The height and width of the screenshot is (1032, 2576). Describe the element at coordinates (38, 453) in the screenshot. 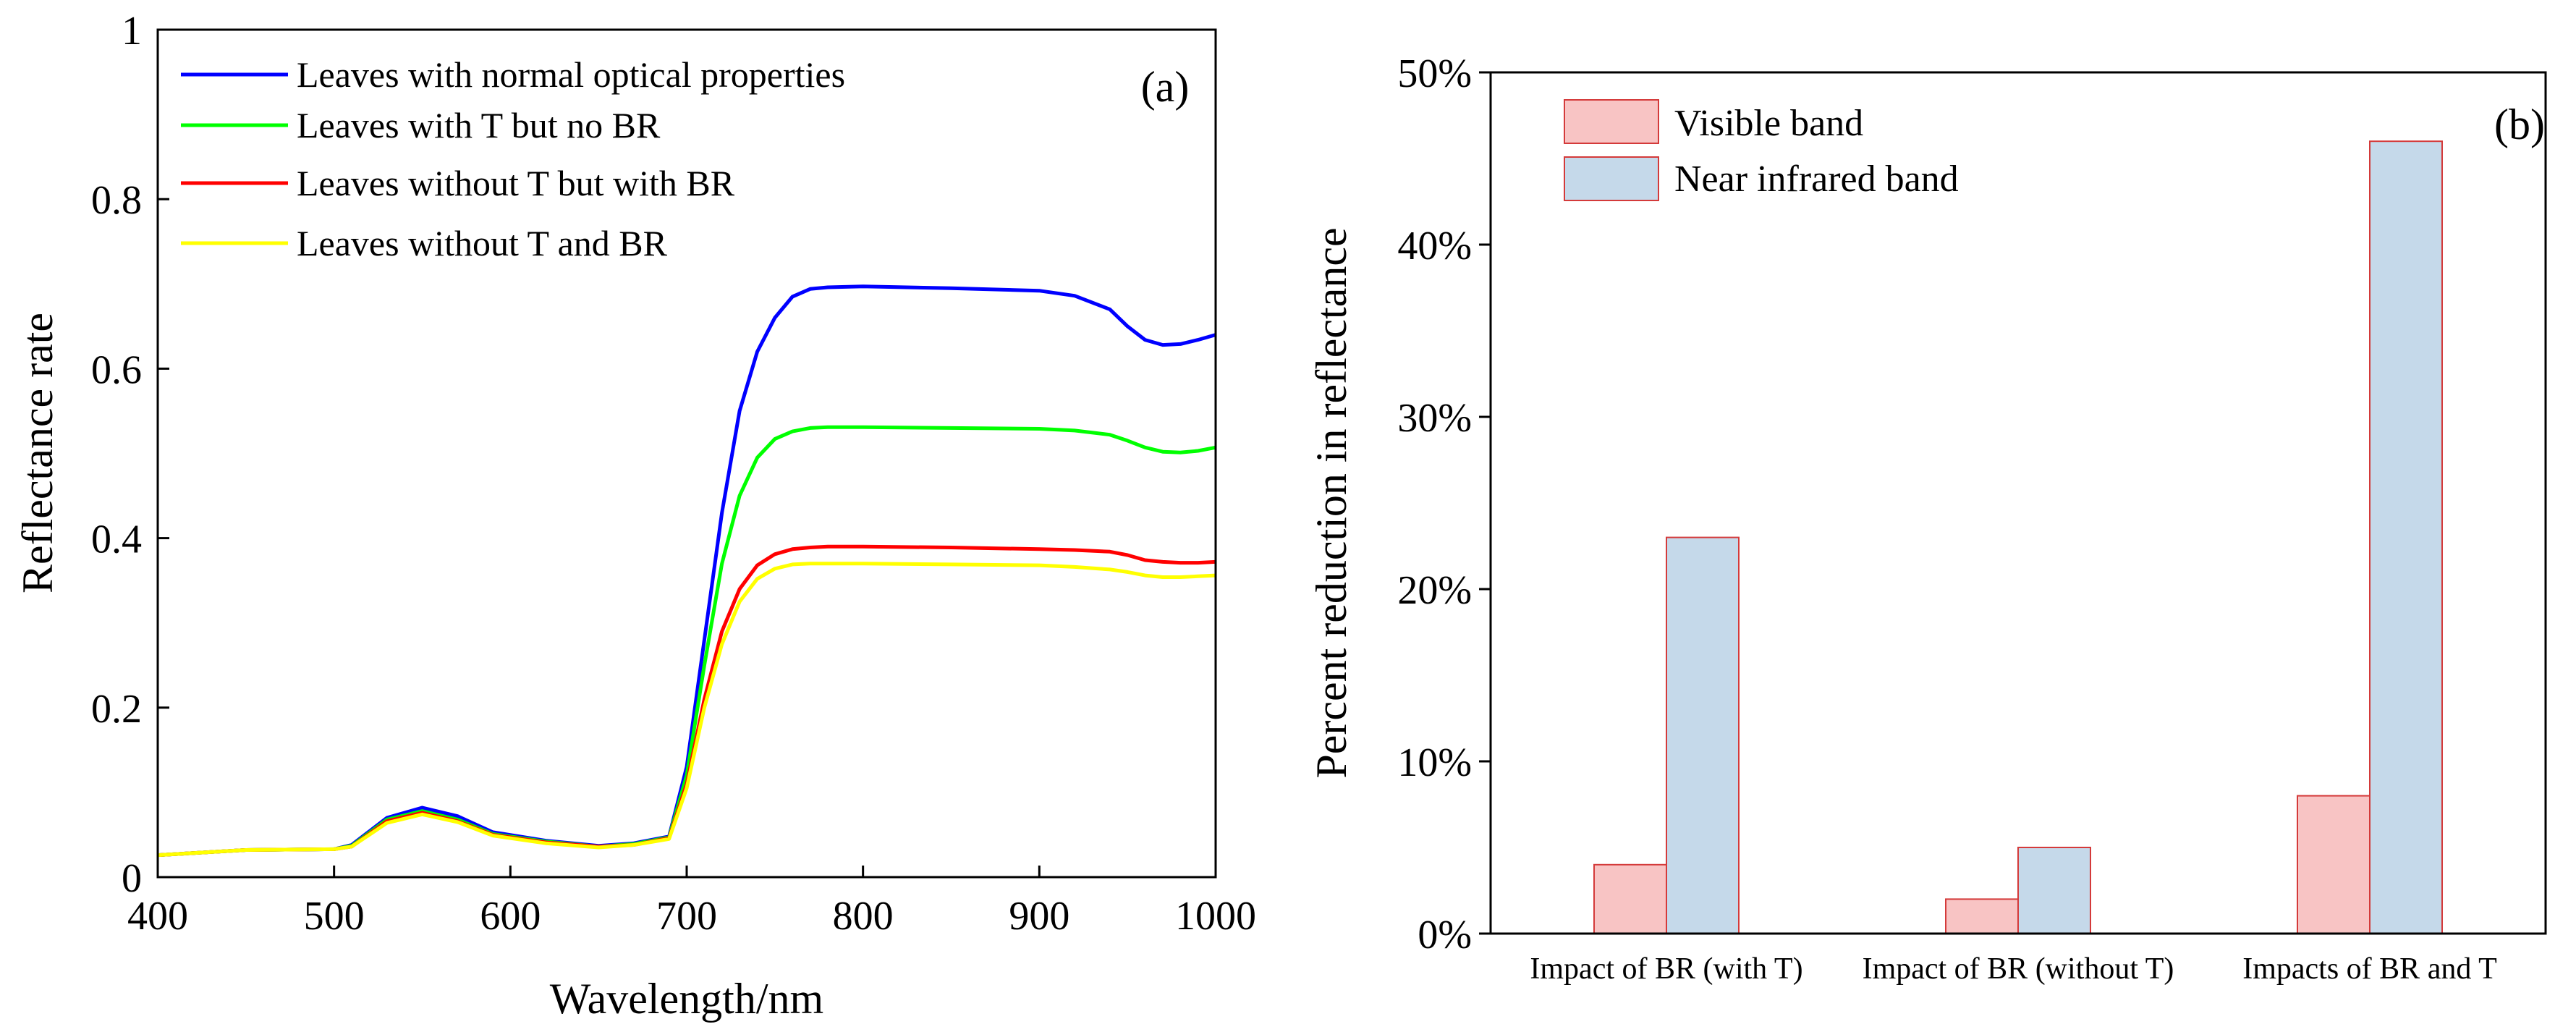

I see `panel-a-y-axis-label: Reflectance rate` at that location.